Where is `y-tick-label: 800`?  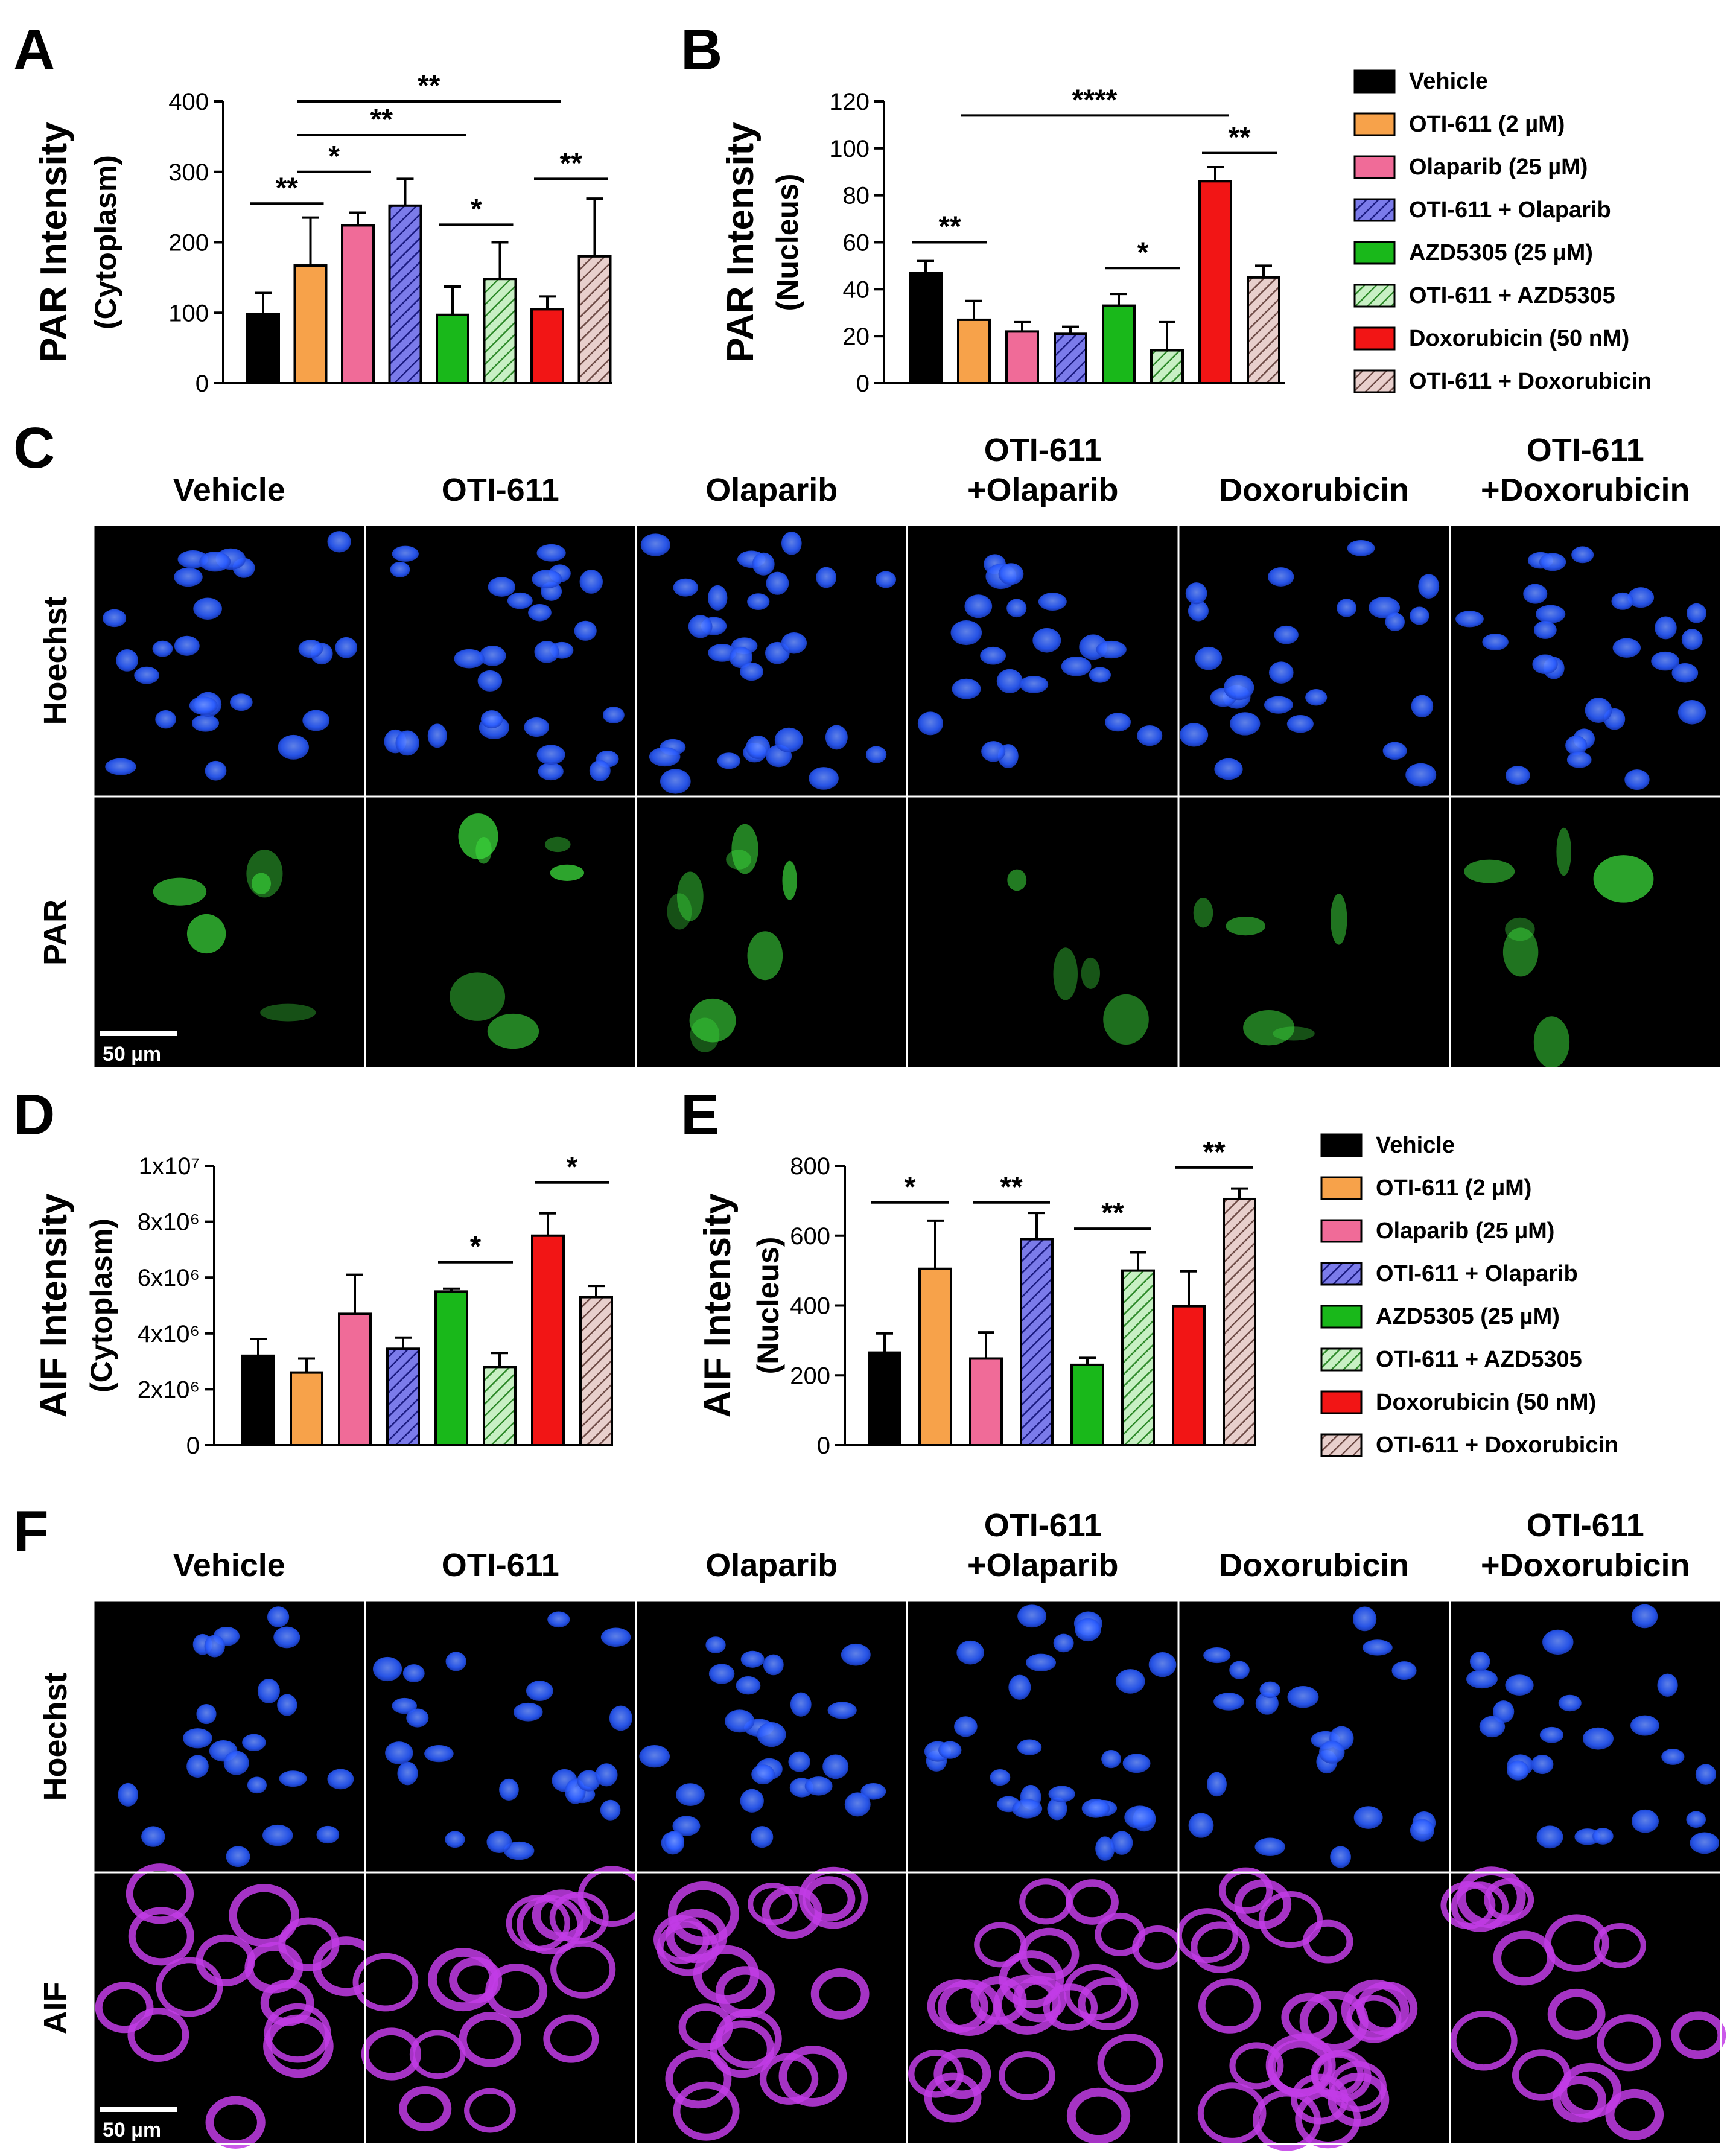
y-tick-label: 800 is located at coordinates (810, 1166).